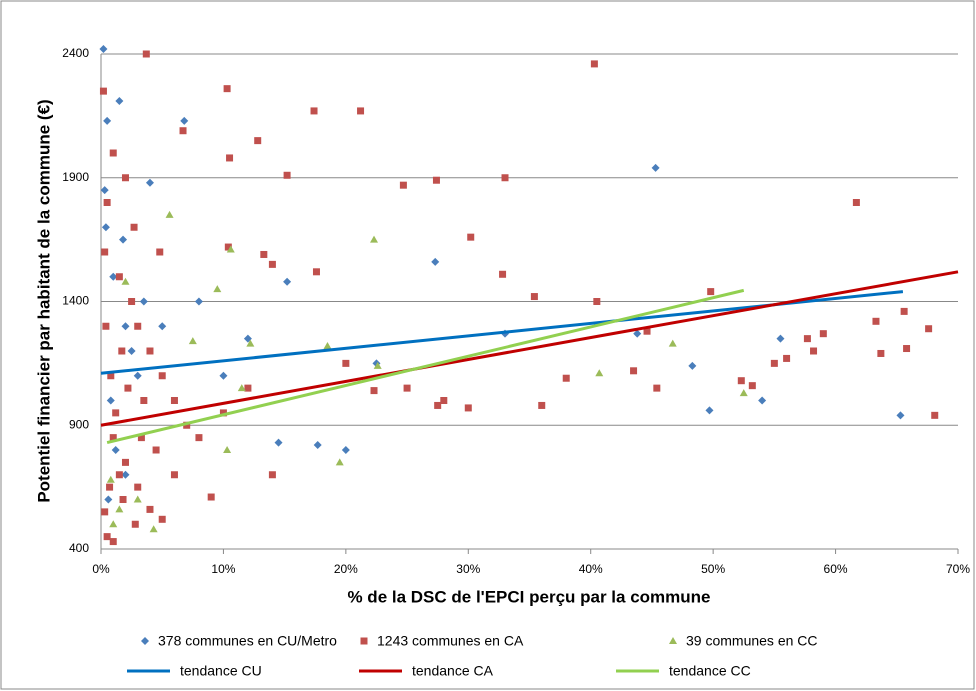 Image resolution: width=976 pixels, height=691 pixels. I want to click on legend-label: 1243 communes en CA, so click(450, 641).